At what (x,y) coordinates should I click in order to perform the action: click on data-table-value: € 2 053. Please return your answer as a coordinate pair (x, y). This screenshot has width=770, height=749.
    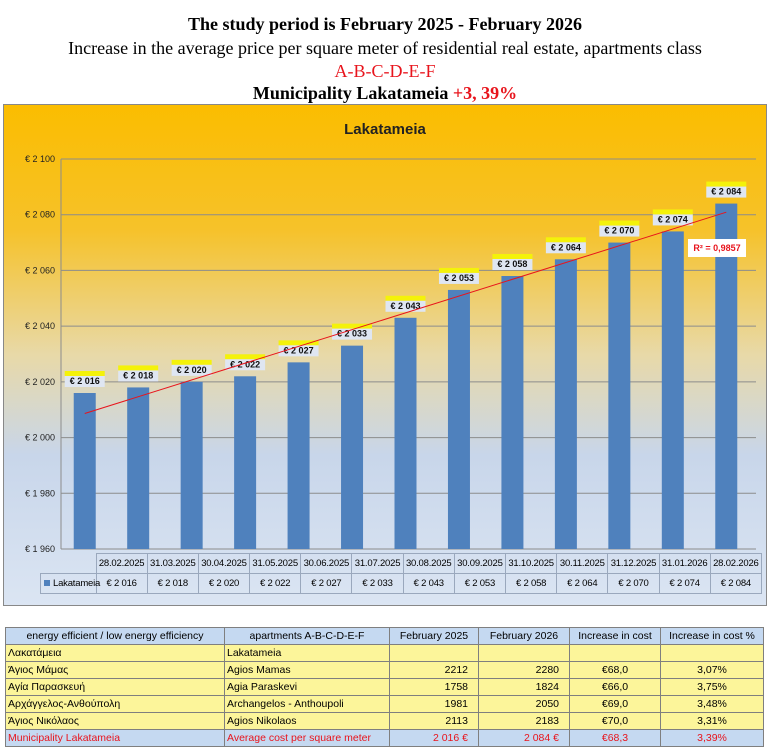
    Looking at the image, I should click on (480, 583).